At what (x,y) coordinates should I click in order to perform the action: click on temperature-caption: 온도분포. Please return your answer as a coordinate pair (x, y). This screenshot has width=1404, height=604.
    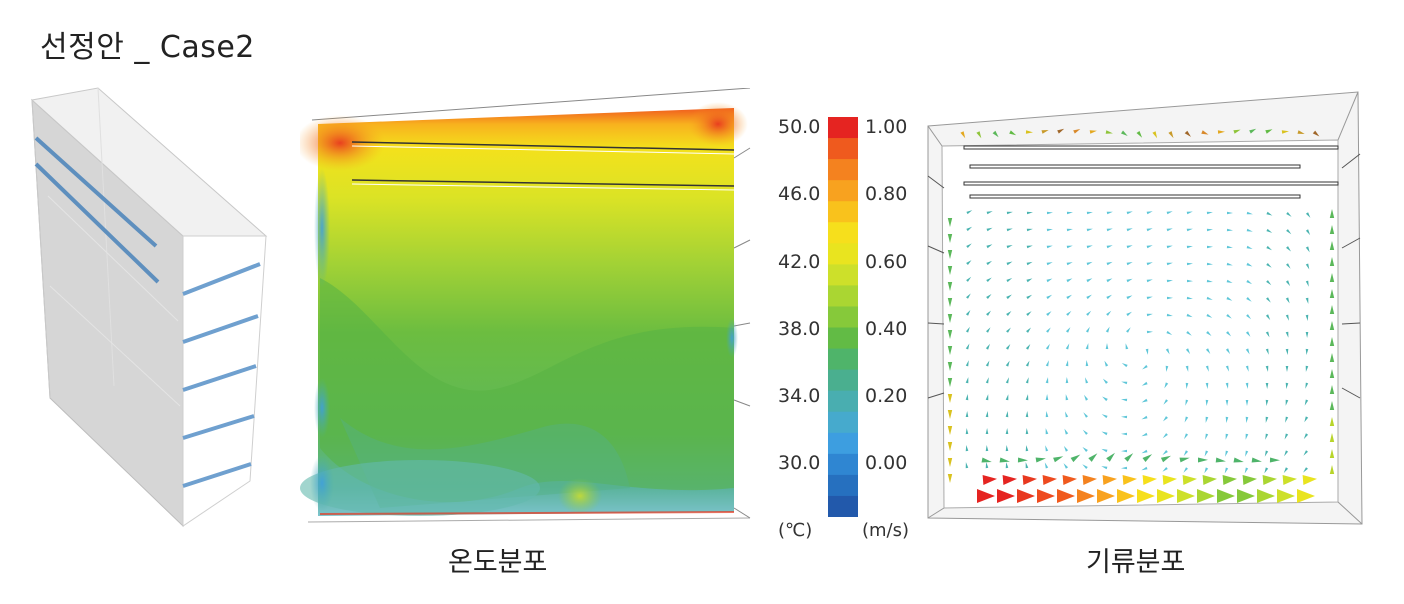
    Looking at the image, I should click on (498, 562).